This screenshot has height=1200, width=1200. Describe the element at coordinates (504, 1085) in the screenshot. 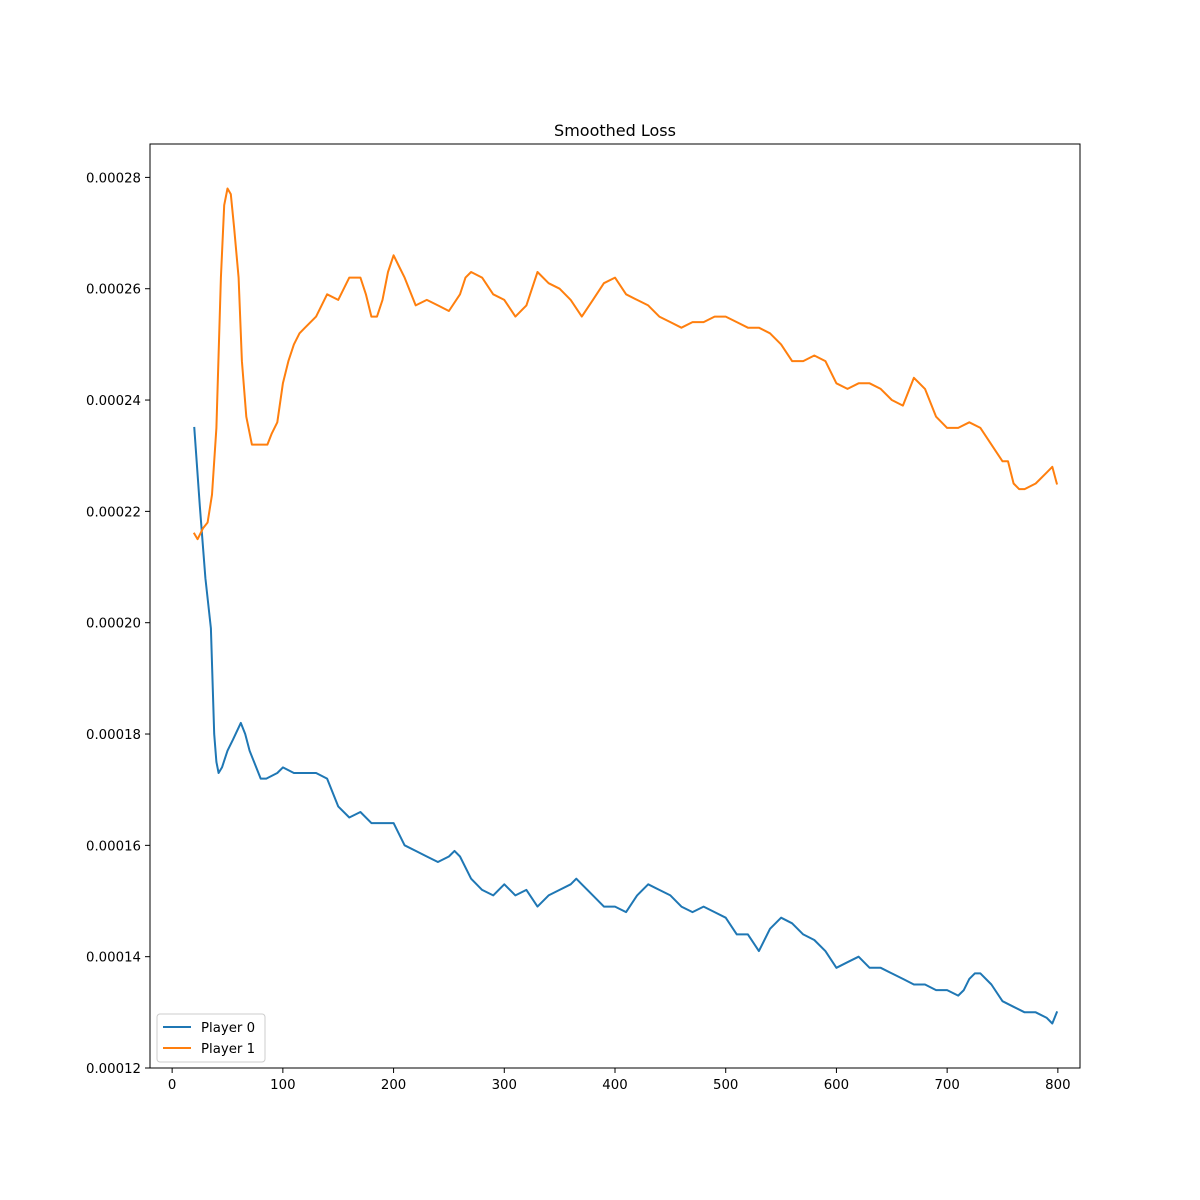

I see `x-tick-label: 300` at that location.